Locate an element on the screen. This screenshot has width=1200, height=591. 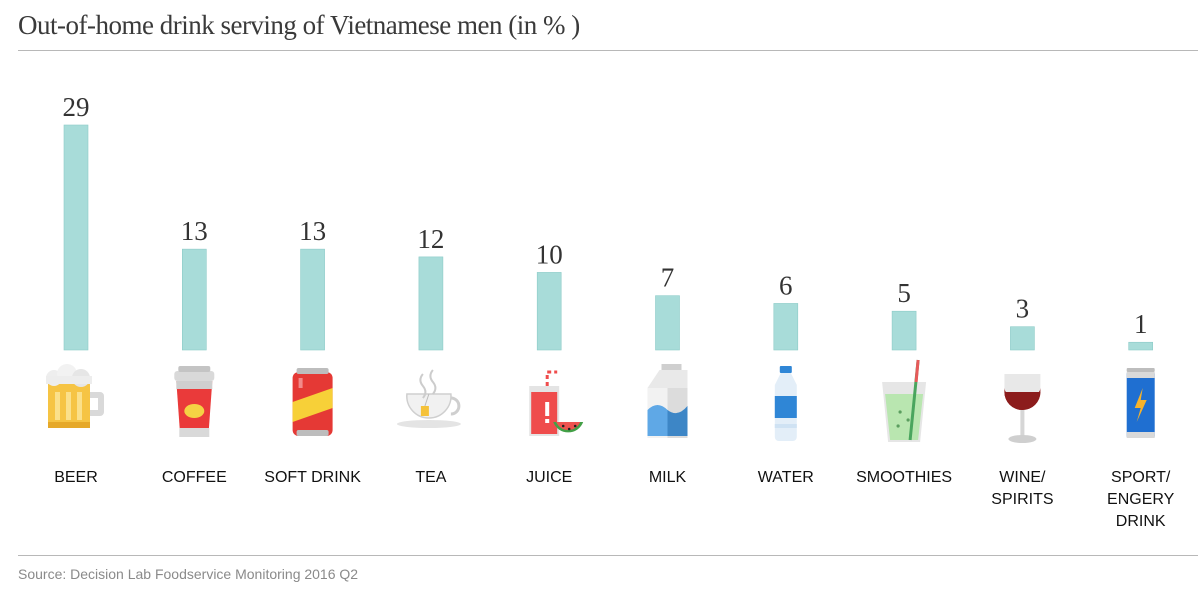
category-label-sport: DRINK is located at coordinates (1141, 521).